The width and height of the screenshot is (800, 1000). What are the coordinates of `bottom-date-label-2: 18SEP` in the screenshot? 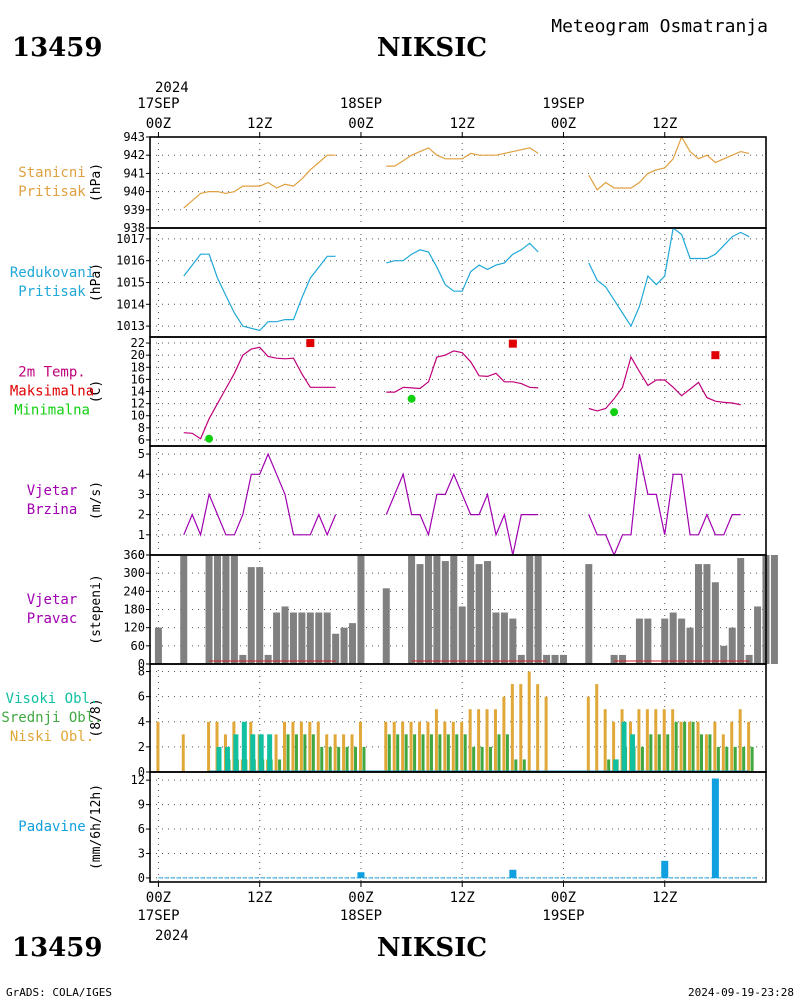 It's located at (361, 916).